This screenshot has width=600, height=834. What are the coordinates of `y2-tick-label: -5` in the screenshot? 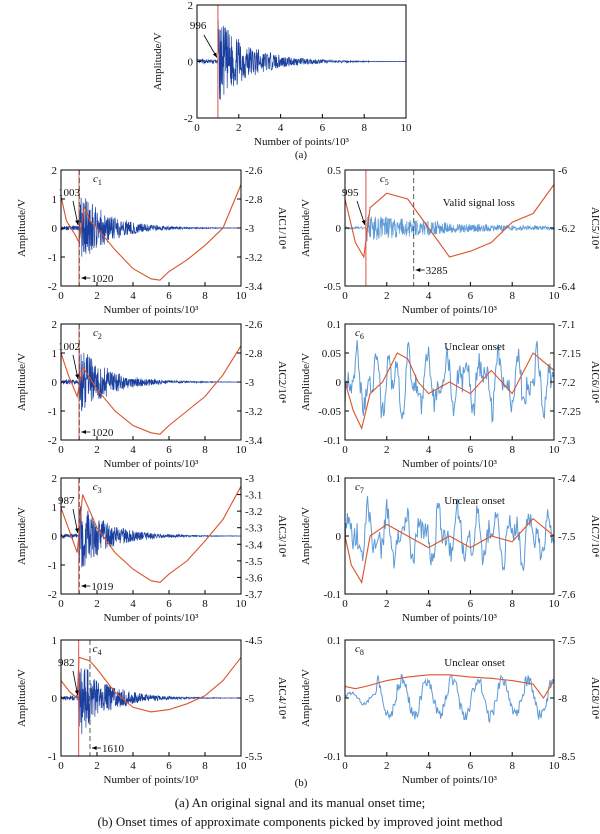 It's located at (250, 699).